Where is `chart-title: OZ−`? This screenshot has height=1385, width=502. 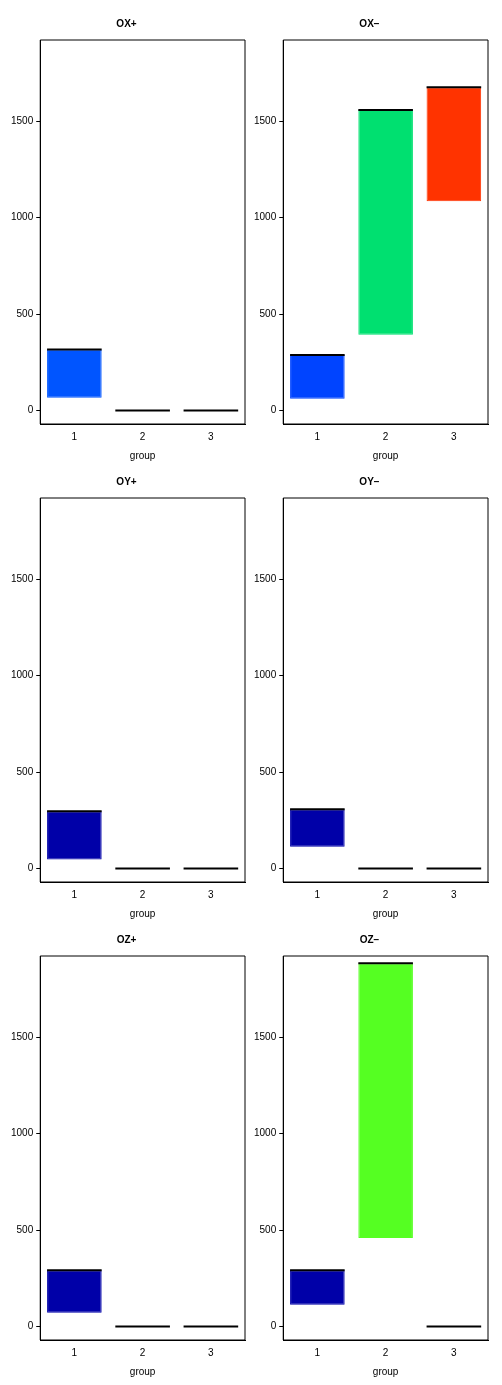
chart-title: OZ− is located at coordinates (369, 939).